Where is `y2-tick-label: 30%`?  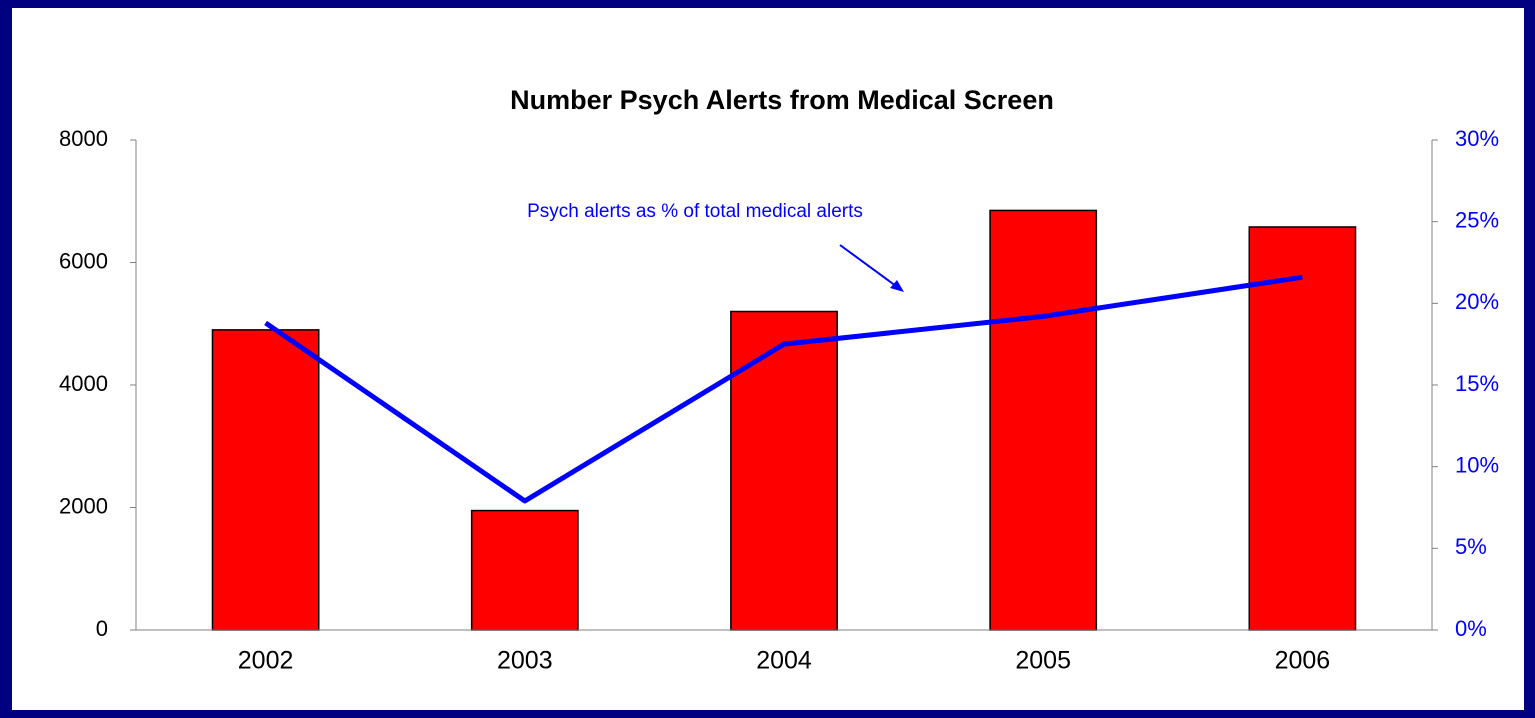
y2-tick-label: 30% is located at coordinates (1477, 138).